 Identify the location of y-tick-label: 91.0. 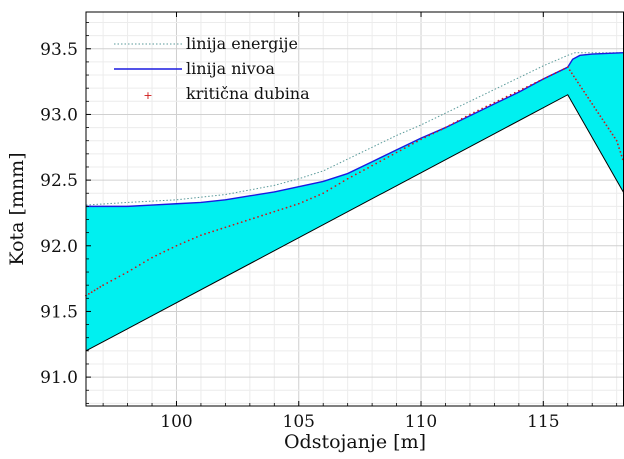
(59, 378).